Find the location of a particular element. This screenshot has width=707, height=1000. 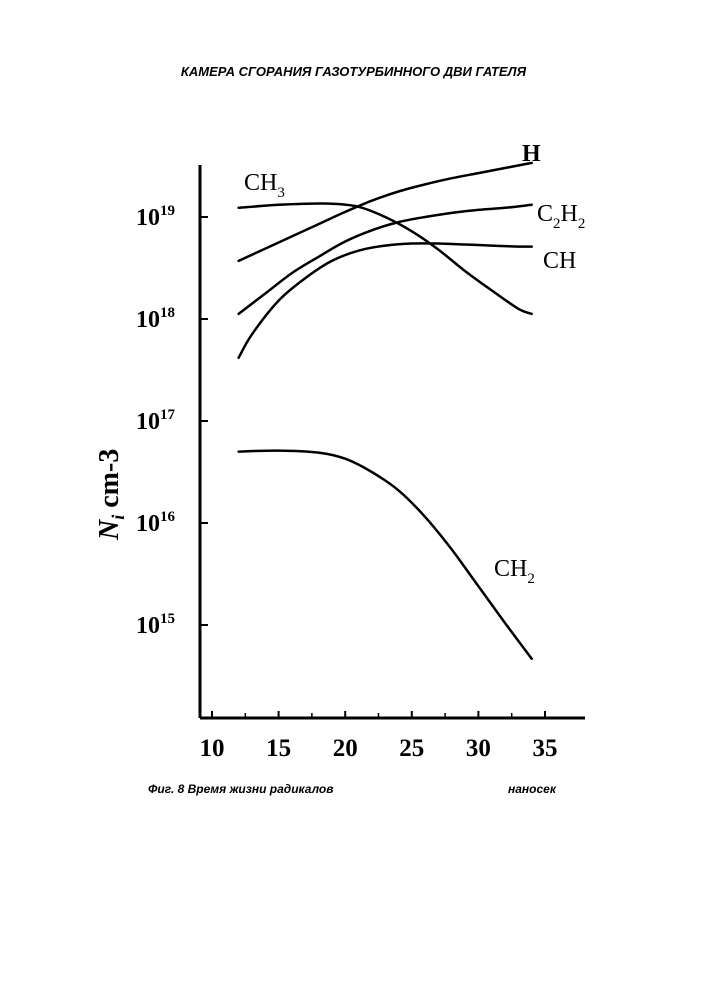

y-tick-label: 1018 is located at coordinates (155, 319).